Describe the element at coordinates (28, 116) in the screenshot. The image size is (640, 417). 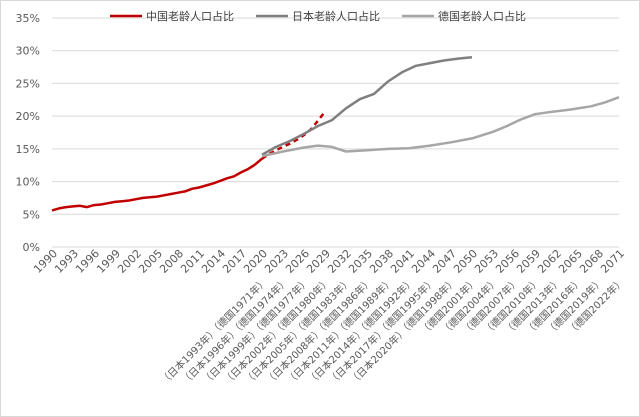
I see `y-tick-label: 20%` at that location.